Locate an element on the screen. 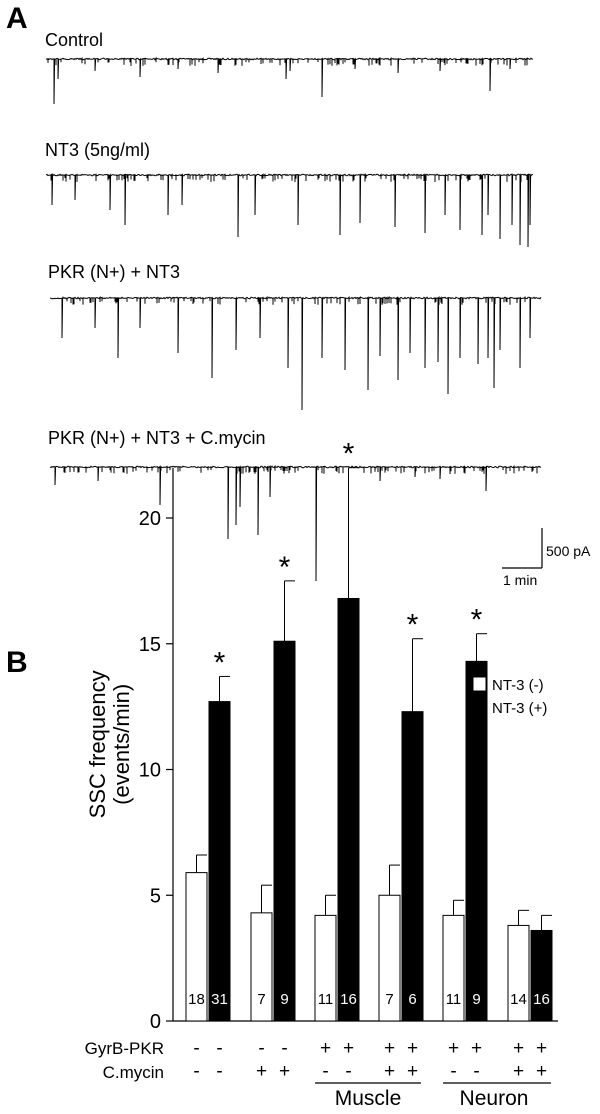 Image resolution: width=600 pixels, height=1114 pixels. y-axis-label-line1: SSC frequency is located at coordinates (97, 744).